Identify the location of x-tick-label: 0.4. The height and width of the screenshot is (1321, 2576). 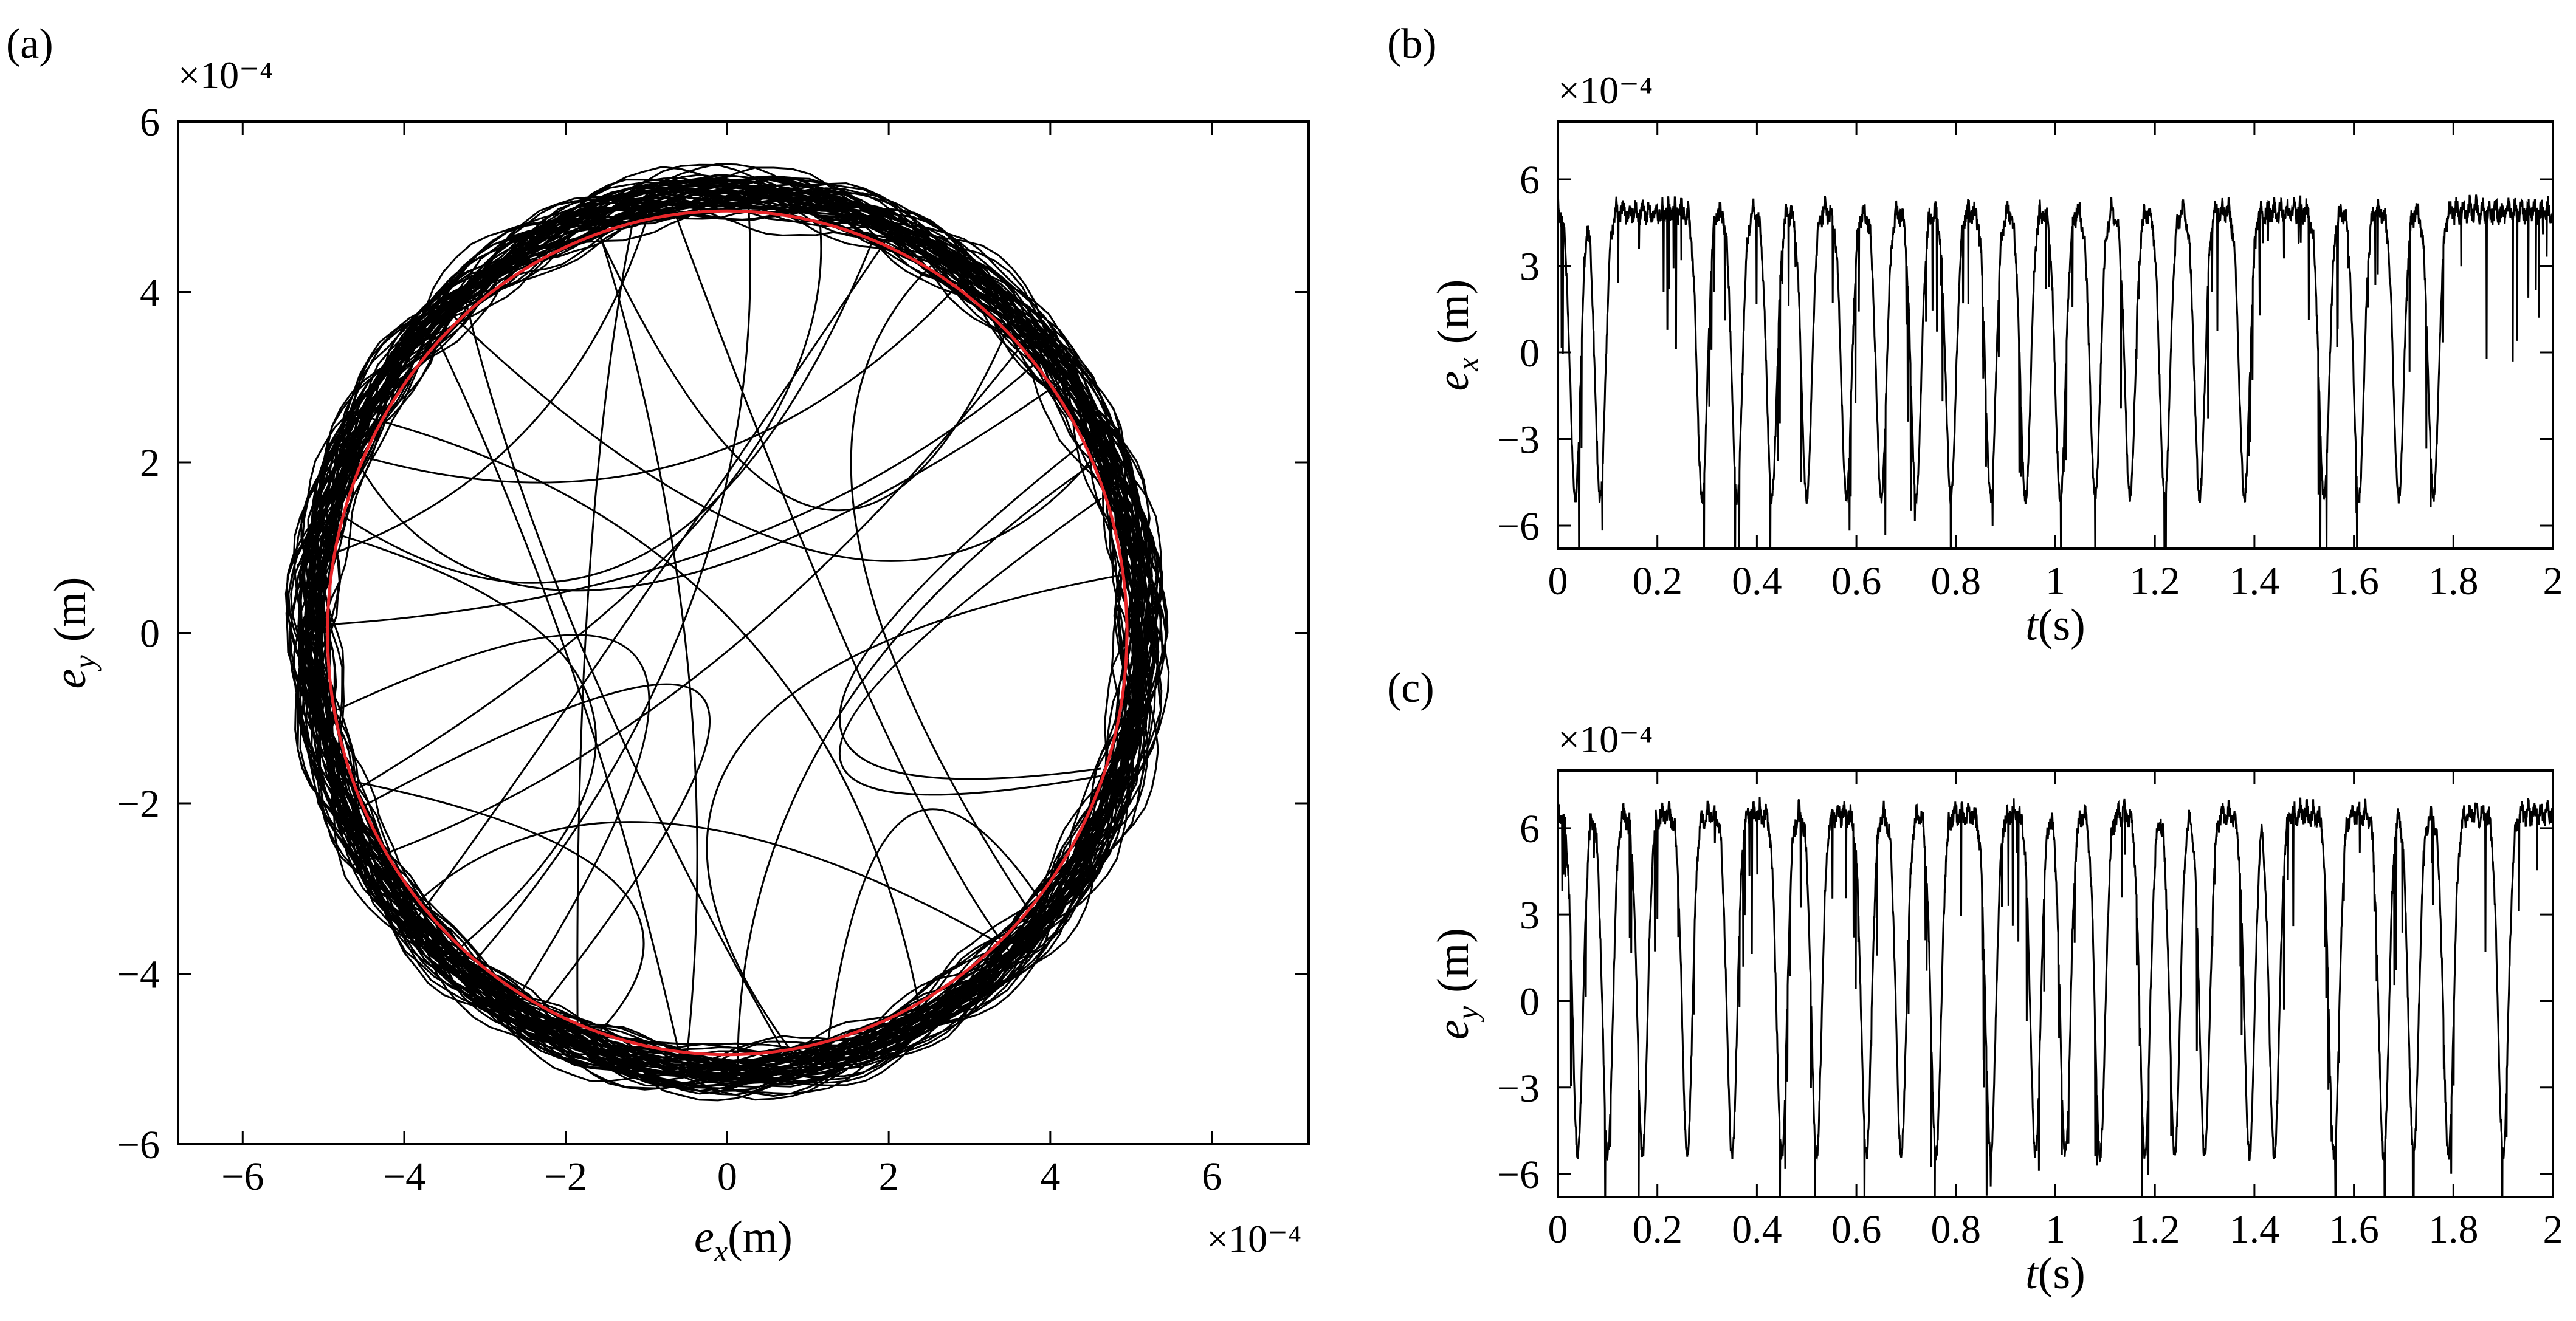
(1757, 581).